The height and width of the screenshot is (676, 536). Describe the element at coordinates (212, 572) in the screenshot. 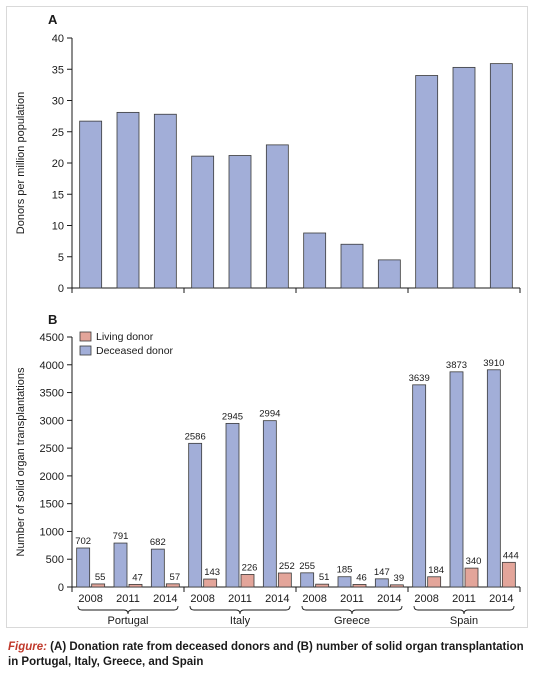

I see `panel-b-data-label-living: 143` at that location.